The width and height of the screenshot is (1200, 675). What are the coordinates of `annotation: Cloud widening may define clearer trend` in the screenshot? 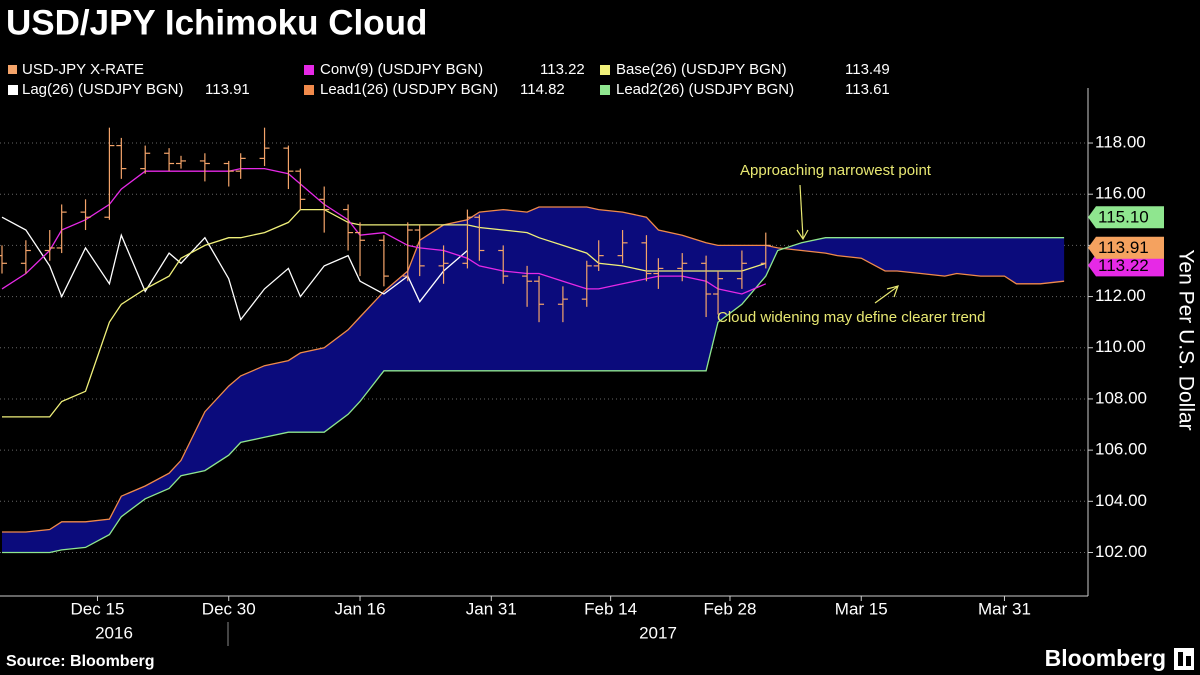 It's located at (851, 317).